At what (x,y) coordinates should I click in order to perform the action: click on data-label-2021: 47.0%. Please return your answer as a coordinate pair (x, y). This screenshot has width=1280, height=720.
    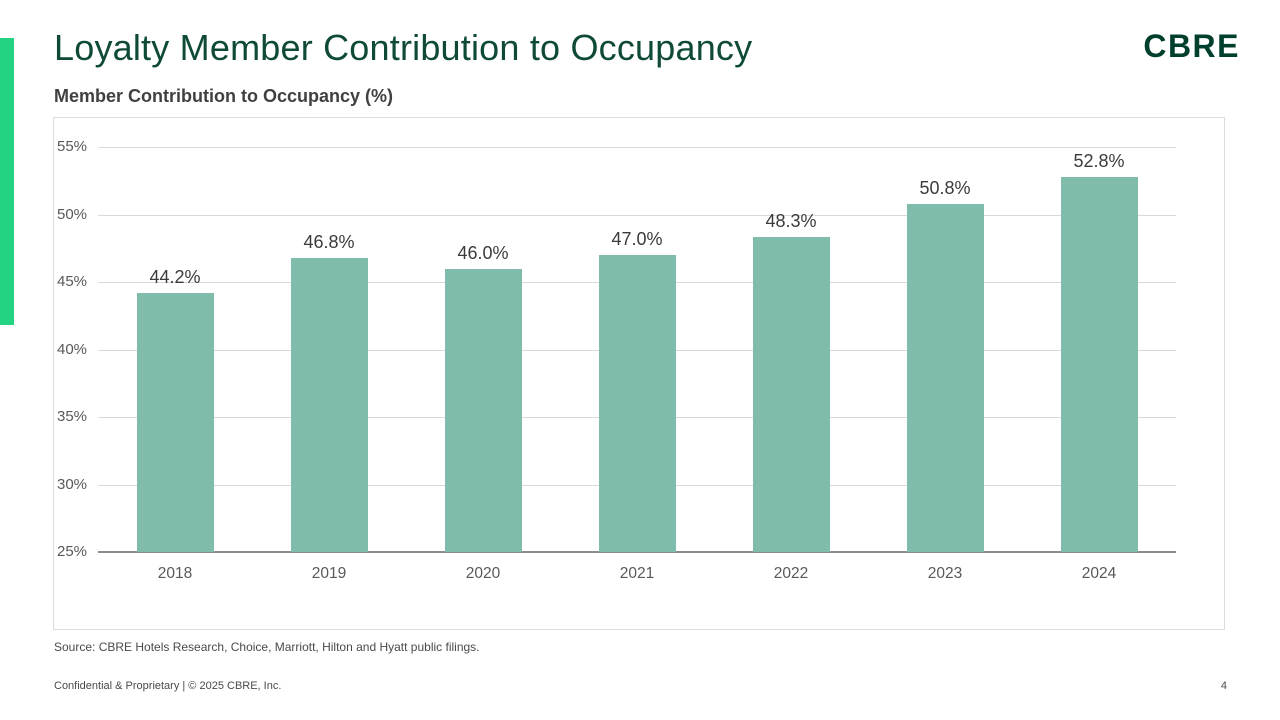
    Looking at the image, I should click on (637, 239).